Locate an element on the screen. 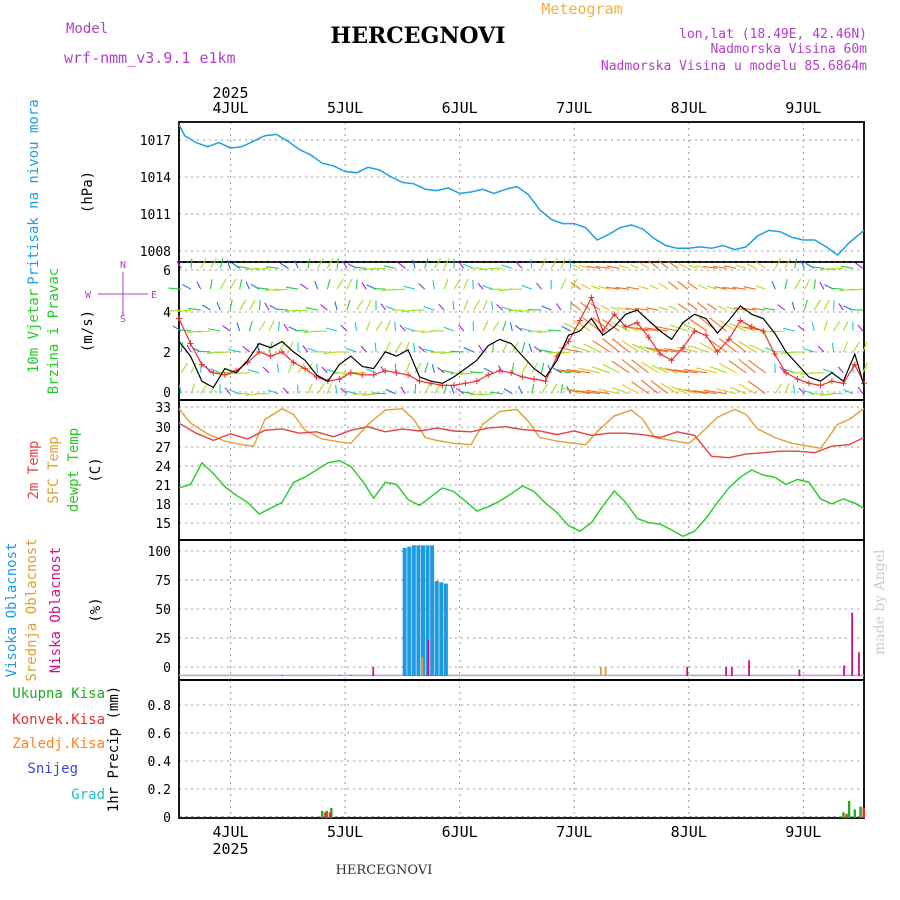 The width and height of the screenshot is (900, 900). compass-e-label: E is located at coordinates (154, 295).